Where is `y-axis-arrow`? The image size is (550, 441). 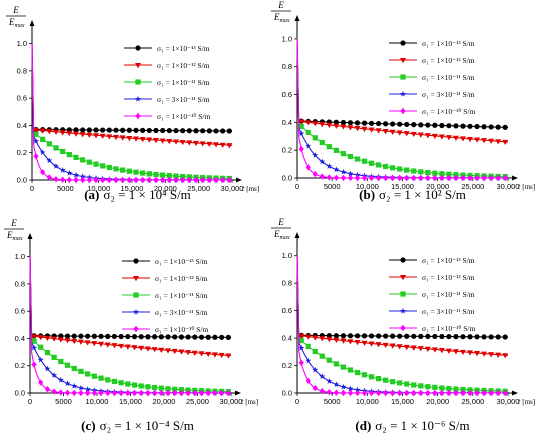
y-axis-arrow is located at coordinates (297, 235).